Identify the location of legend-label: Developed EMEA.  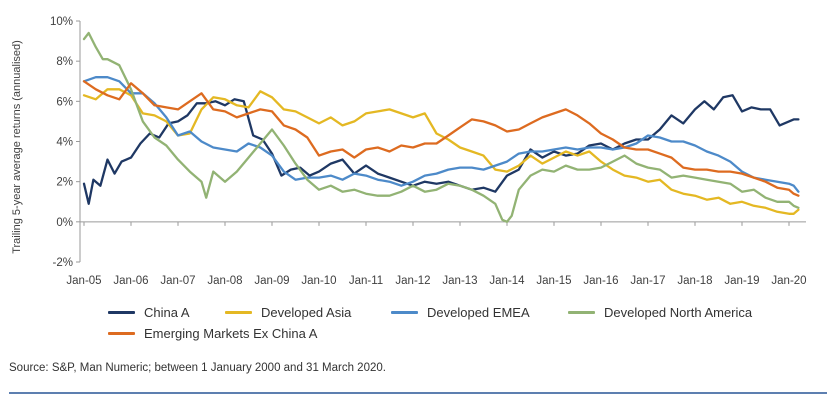
(478, 312).